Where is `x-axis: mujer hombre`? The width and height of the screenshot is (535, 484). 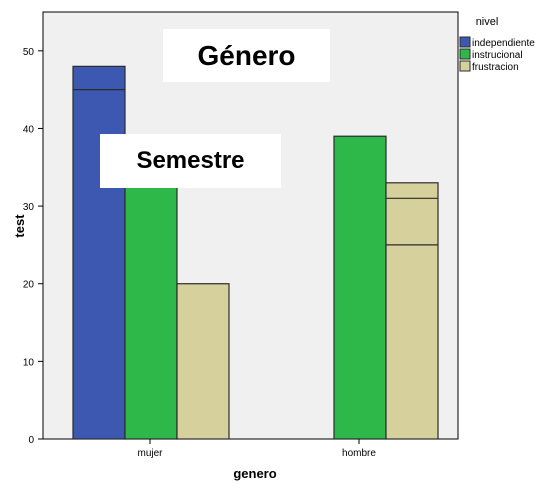
x-axis: mujer hombre is located at coordinates (256, 449).